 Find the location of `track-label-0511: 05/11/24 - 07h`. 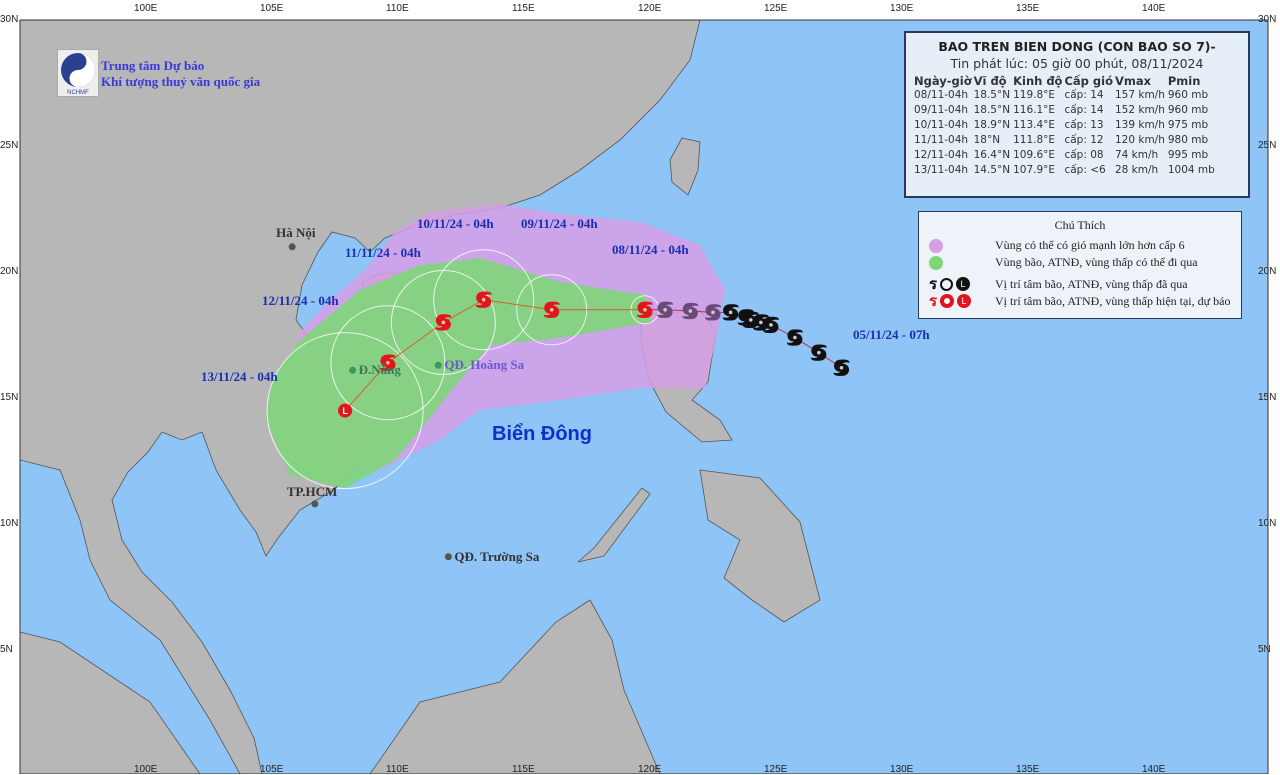

track-label-0511: 05/11/24 - 07h is located at coordinates (891, 334).